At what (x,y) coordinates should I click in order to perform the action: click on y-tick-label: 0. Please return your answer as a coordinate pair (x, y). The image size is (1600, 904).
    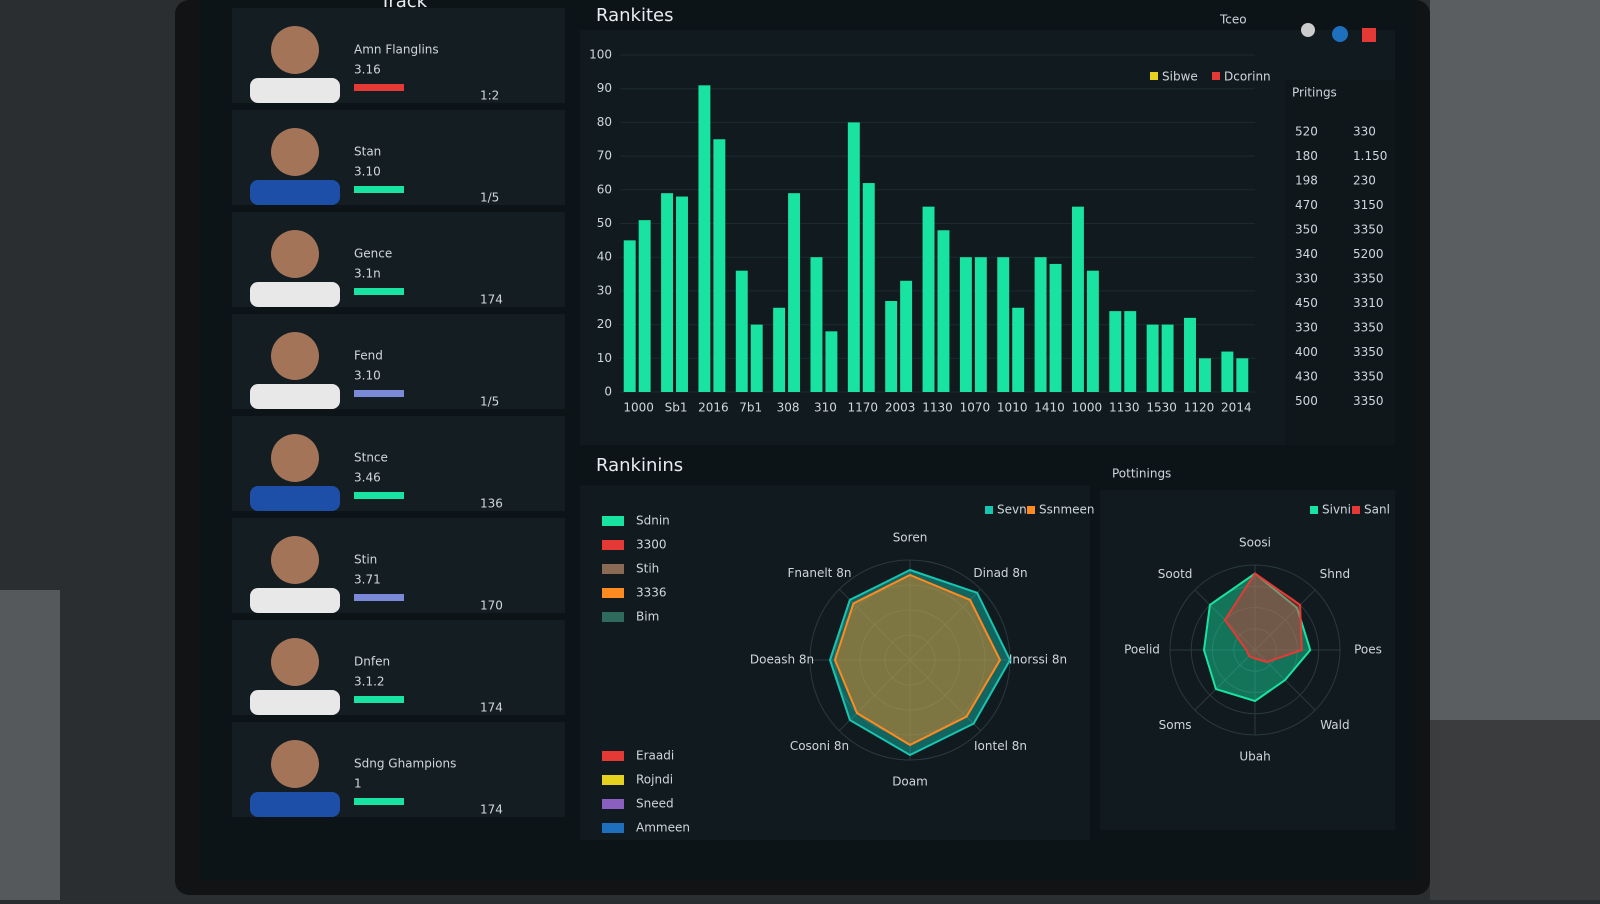
    Looking at the image, I should click on (608, 392).